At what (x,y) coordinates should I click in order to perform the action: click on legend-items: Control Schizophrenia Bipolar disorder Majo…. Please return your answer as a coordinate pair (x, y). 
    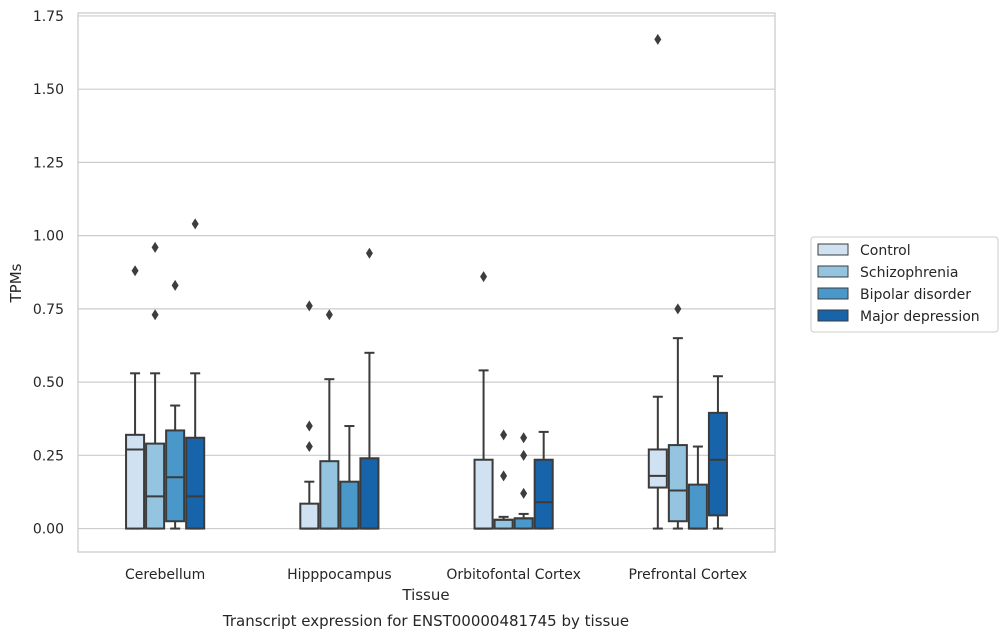
    Looking at the image, I should click on (898, 284).